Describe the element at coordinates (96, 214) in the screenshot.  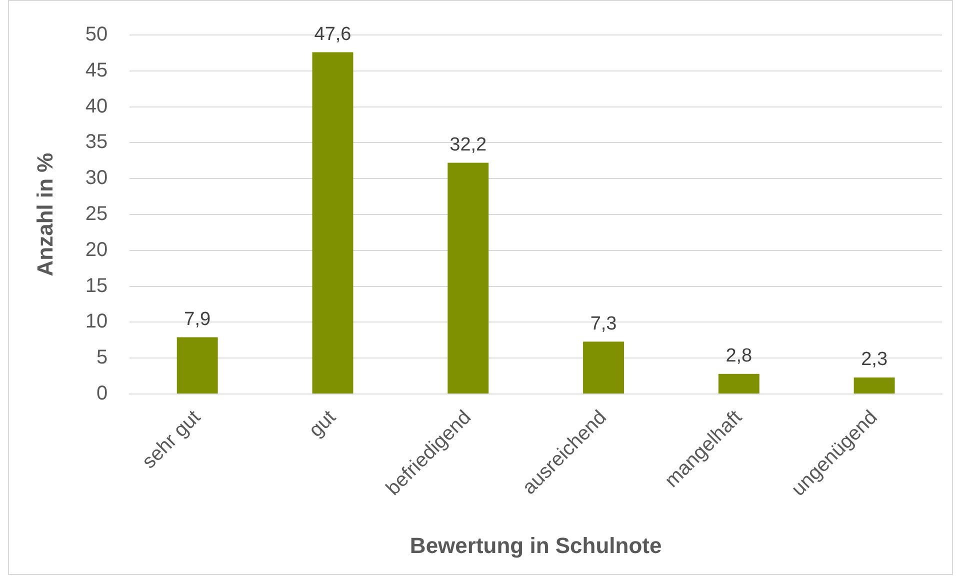
I see `y-tick-label: 25` at that location.